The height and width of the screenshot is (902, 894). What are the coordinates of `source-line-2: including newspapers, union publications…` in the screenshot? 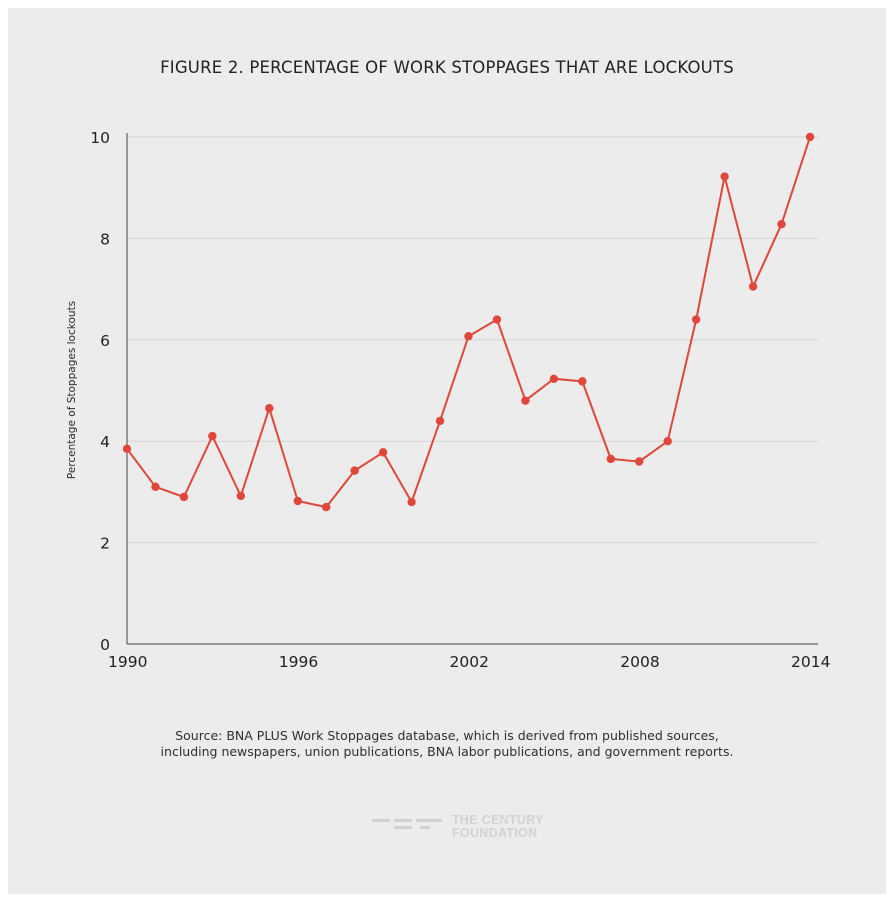 It's located at (447, 751).